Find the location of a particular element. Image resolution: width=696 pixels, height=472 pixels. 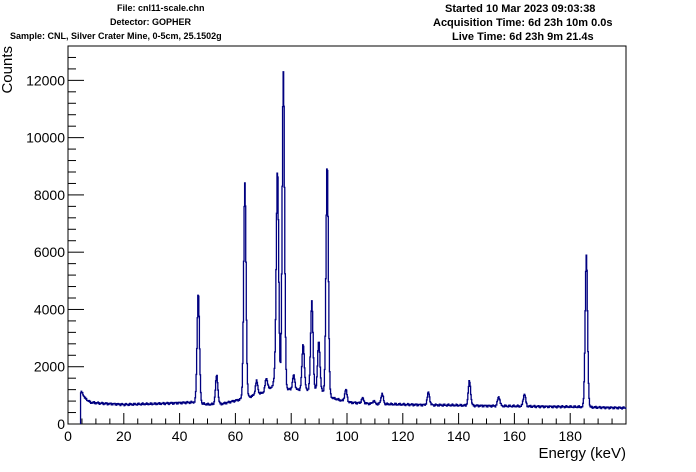

y-tick-label: 8000 is located at coordinates (49, 195).